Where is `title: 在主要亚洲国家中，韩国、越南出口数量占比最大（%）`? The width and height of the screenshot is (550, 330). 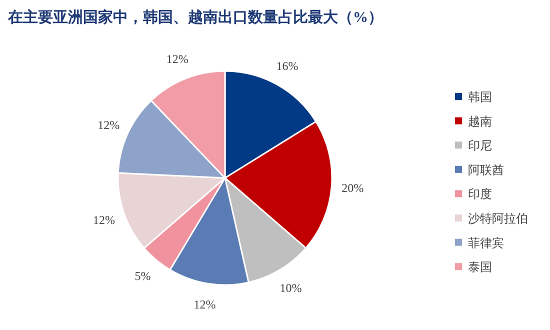 title: 在主要亚洲国家中，韩国、越南出口数量占比最大（%） is located at coordinates (195, 18).